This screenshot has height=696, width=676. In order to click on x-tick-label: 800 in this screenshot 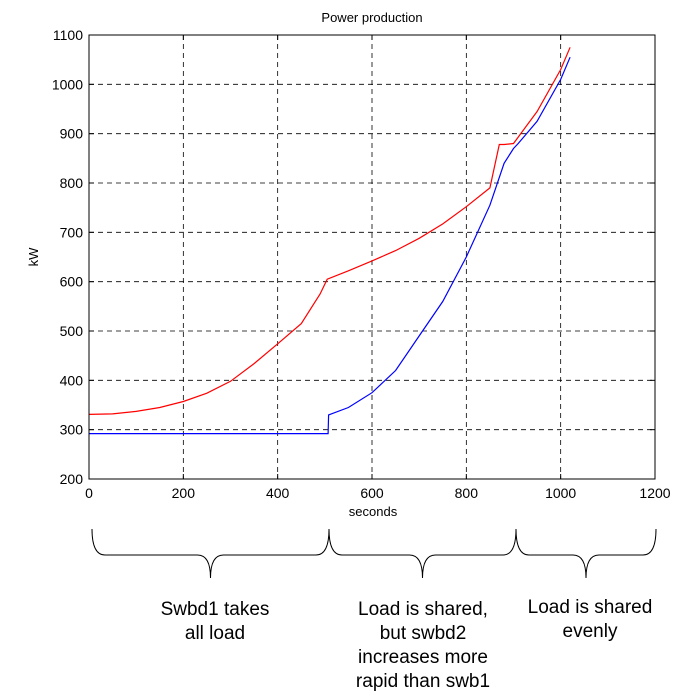, I will do `click(467, 493)`.